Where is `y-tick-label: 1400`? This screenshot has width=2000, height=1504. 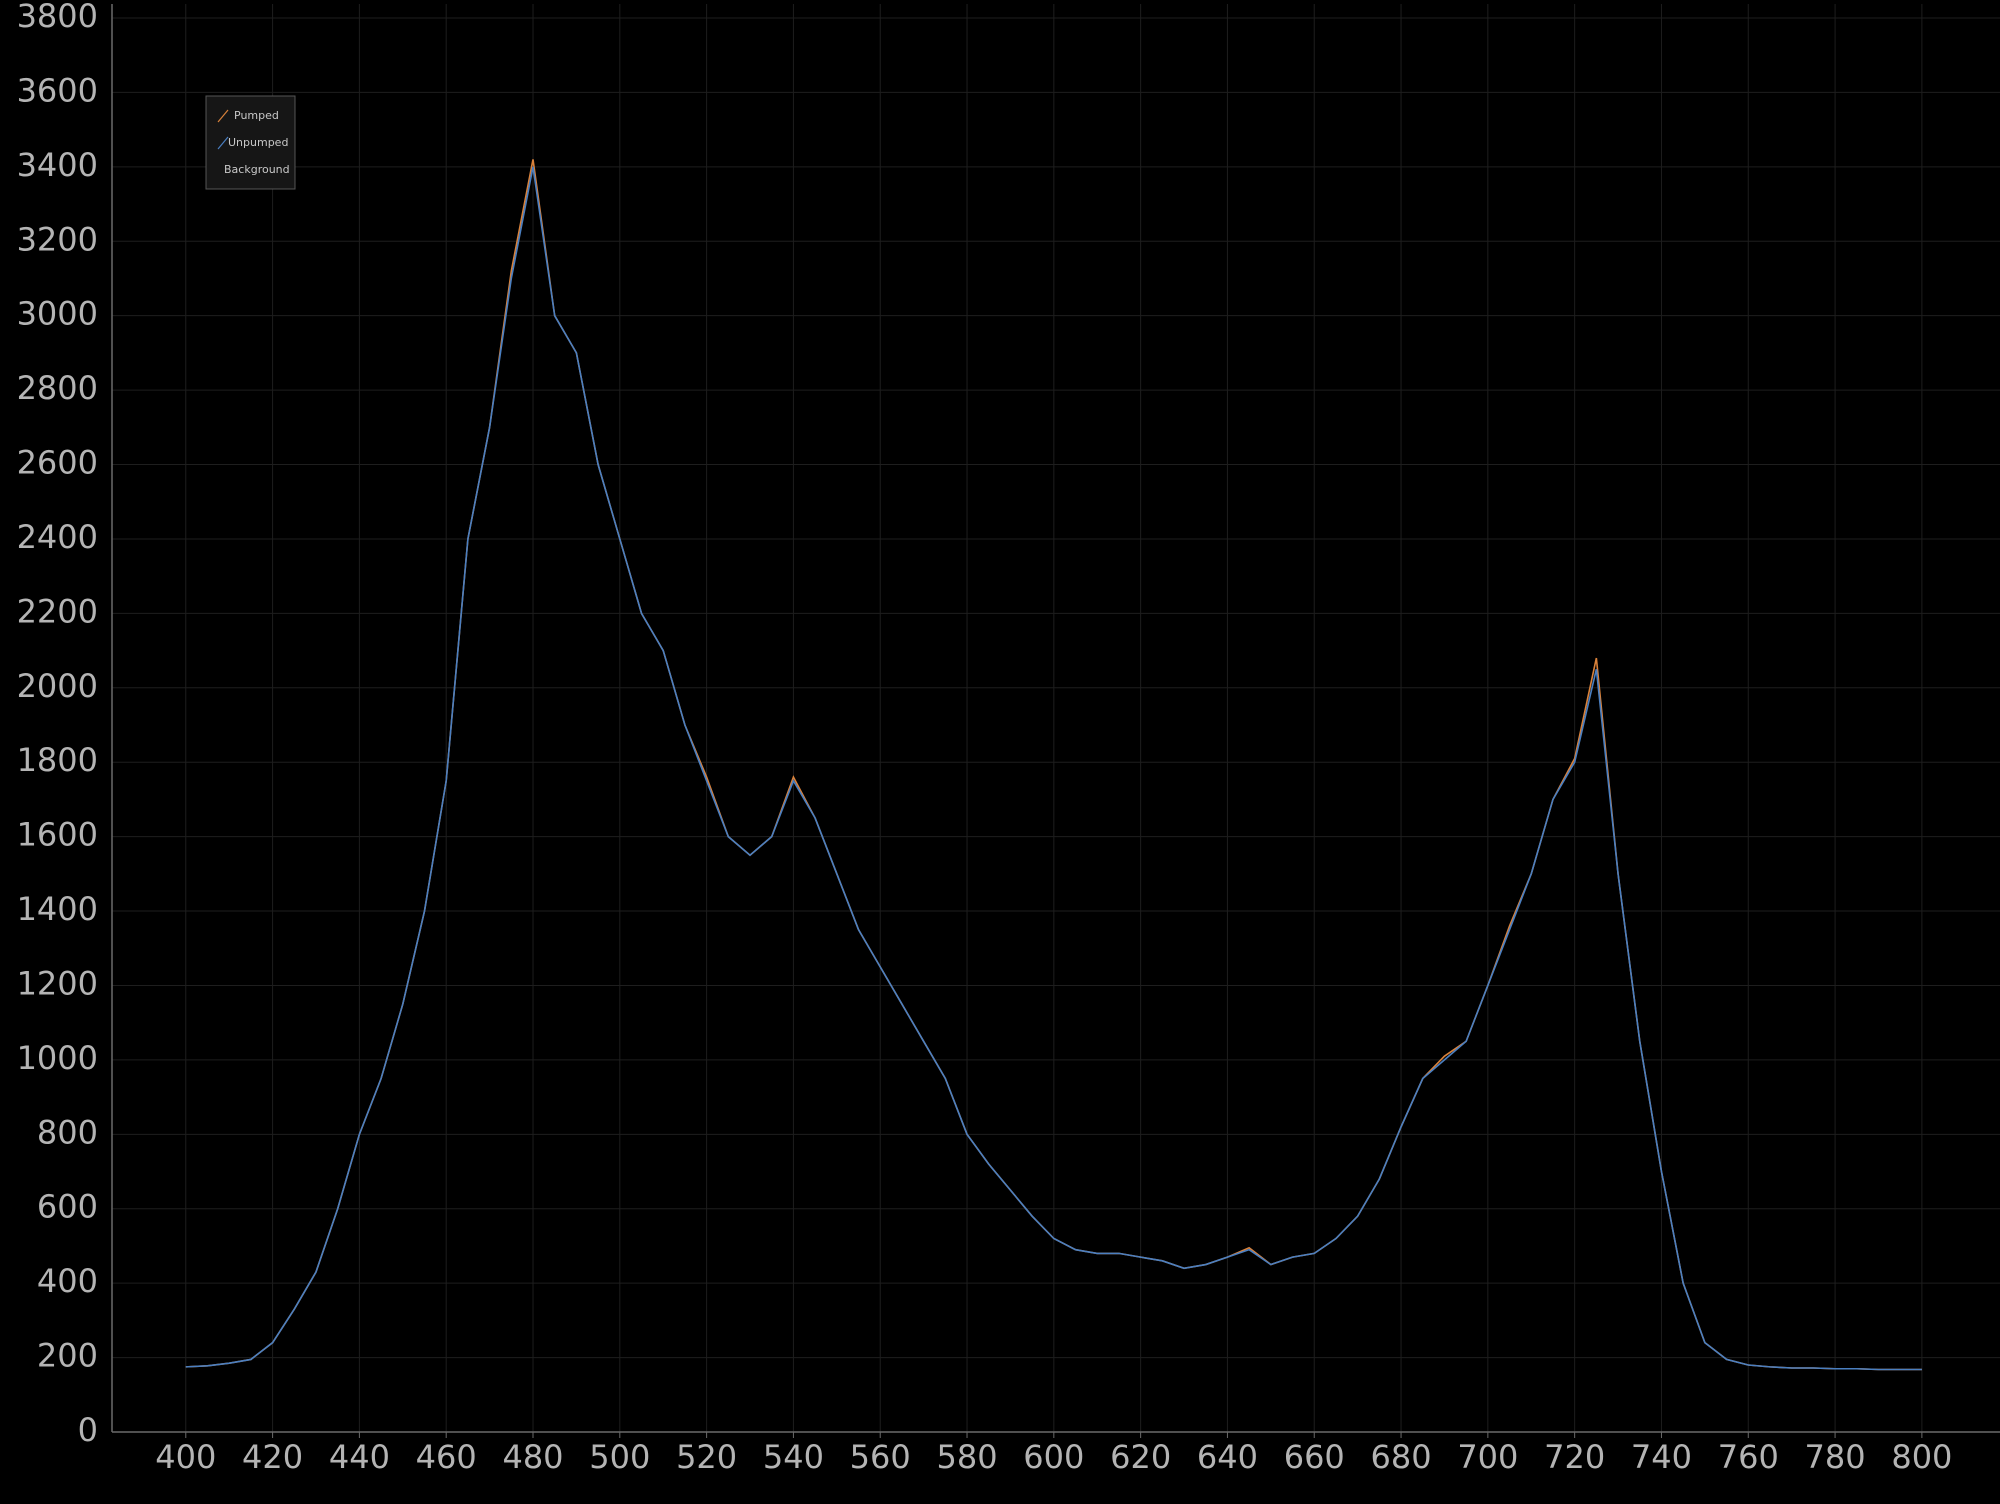 y-tick-label: 1400 is located at coordinates (57, 909).